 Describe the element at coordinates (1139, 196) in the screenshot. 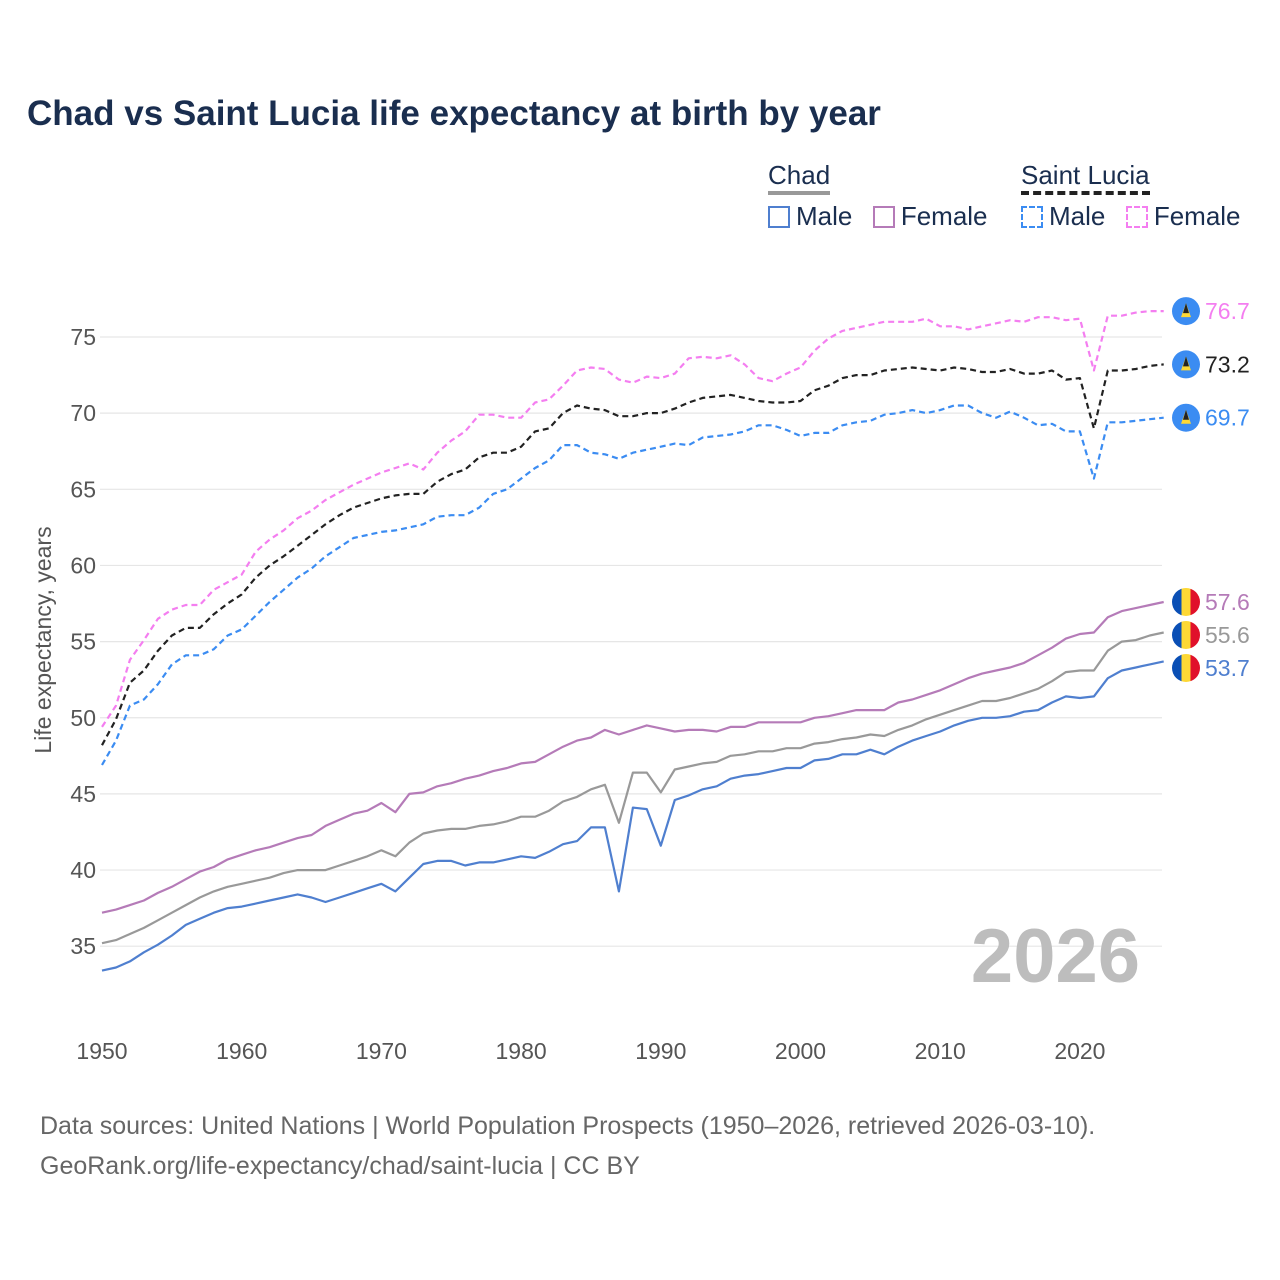

I see `legend-group-saint-lucia: Saint Lucia Male Female` at that location.